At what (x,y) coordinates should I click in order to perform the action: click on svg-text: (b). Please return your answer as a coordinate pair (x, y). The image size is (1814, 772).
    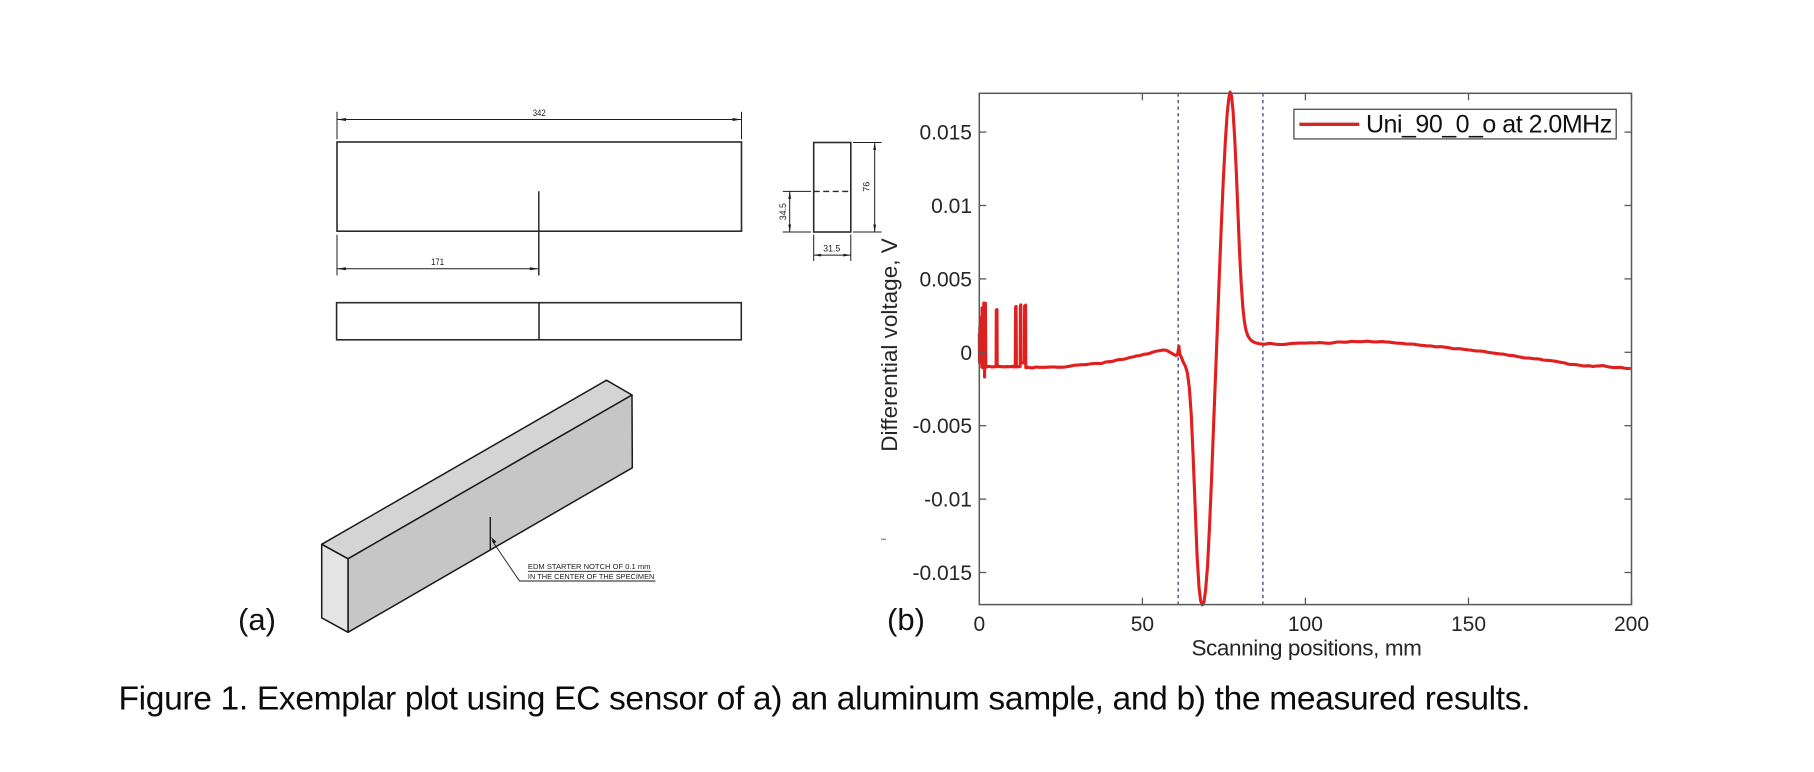
    Looking at the image, I should click on (906, 619).